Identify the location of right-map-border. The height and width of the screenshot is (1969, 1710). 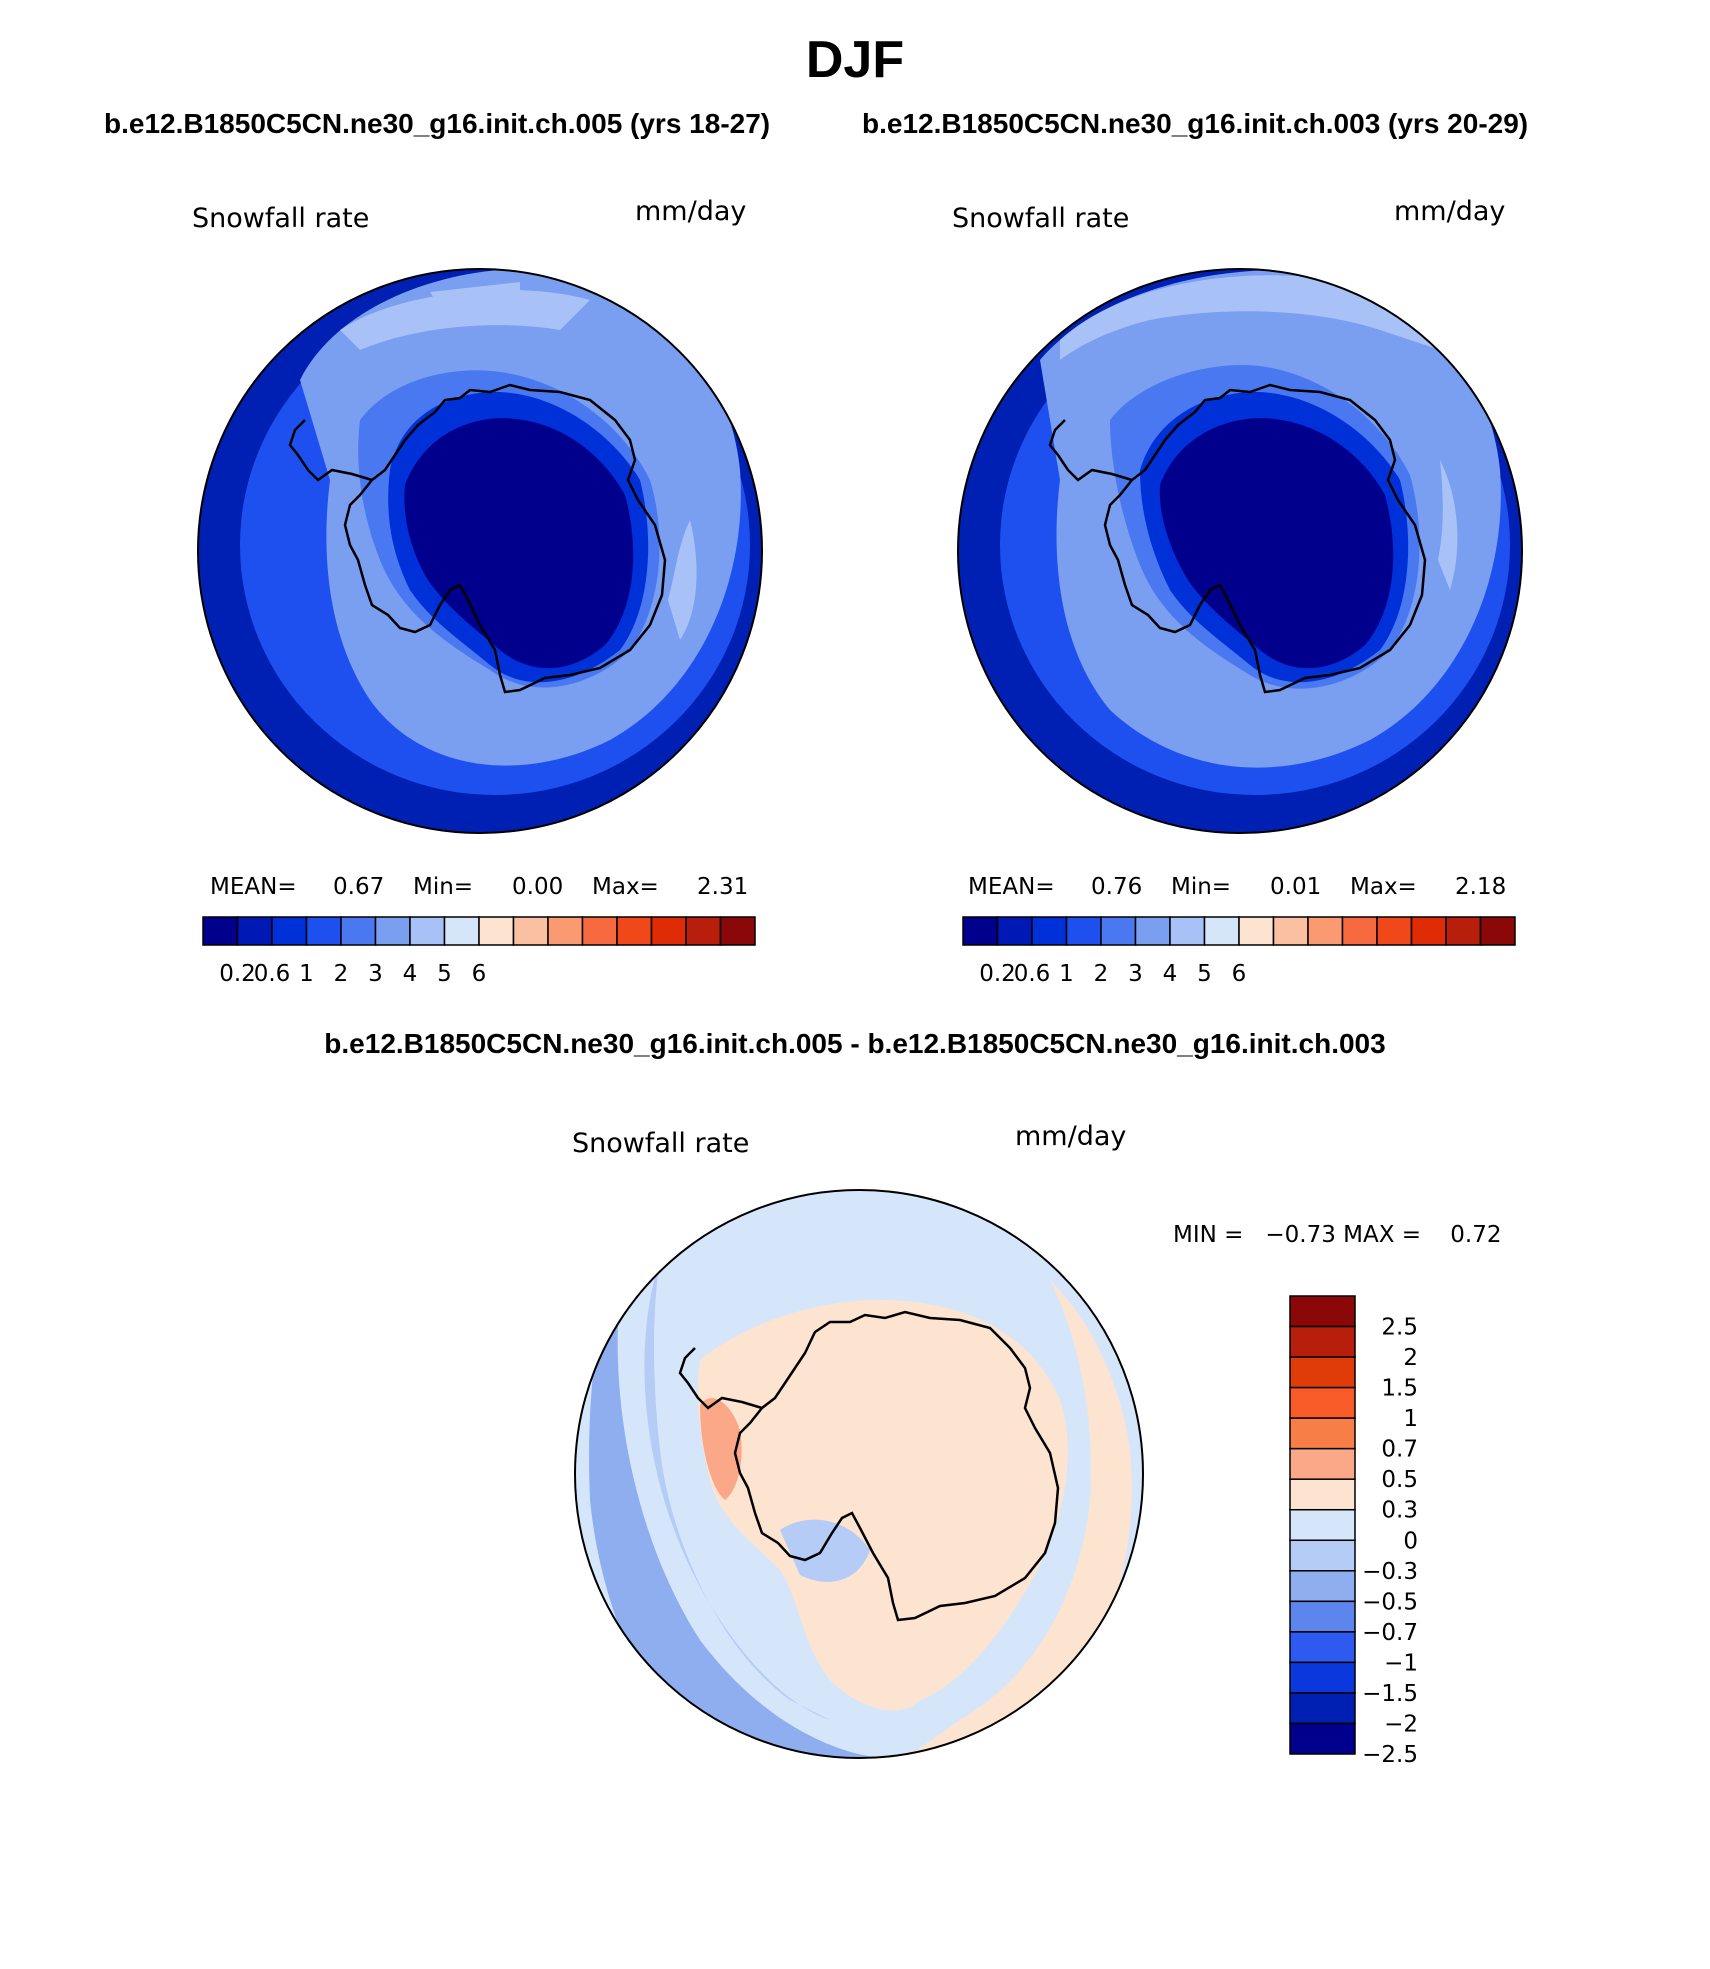
(1240, 551).